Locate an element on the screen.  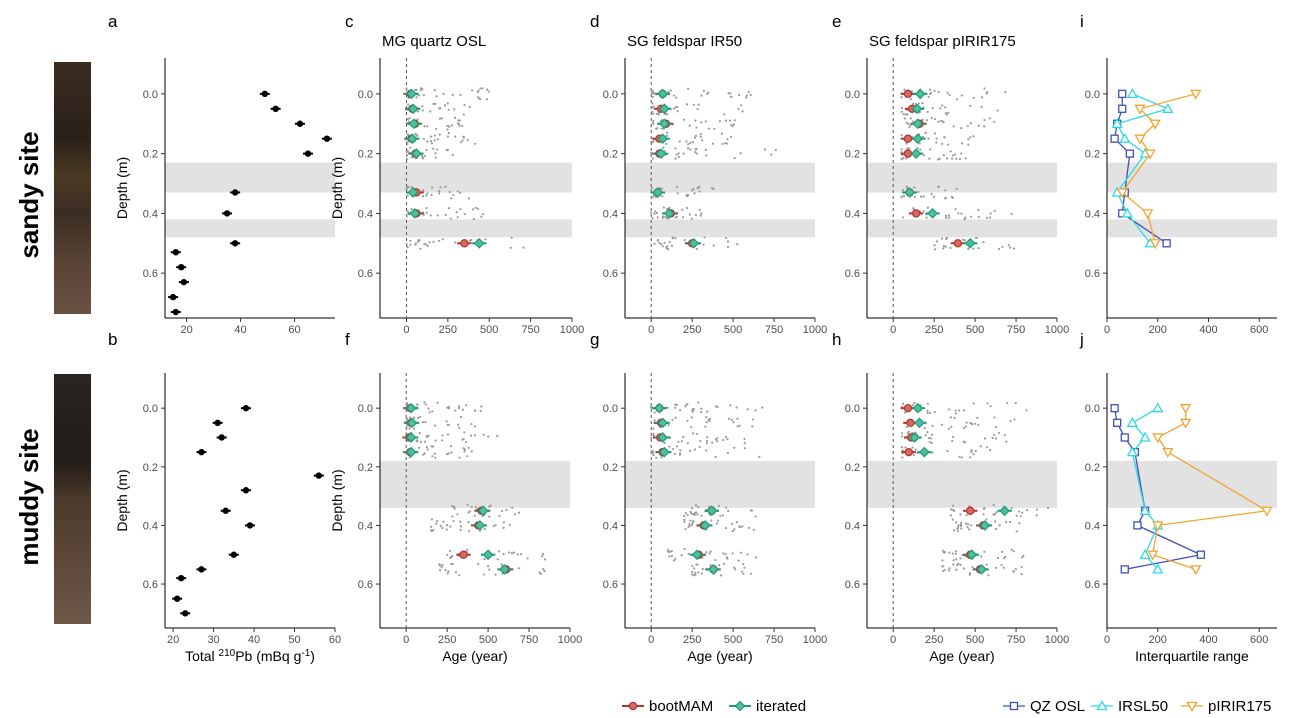
x-tick-label: 400 is located at coordinates (1208, 330).